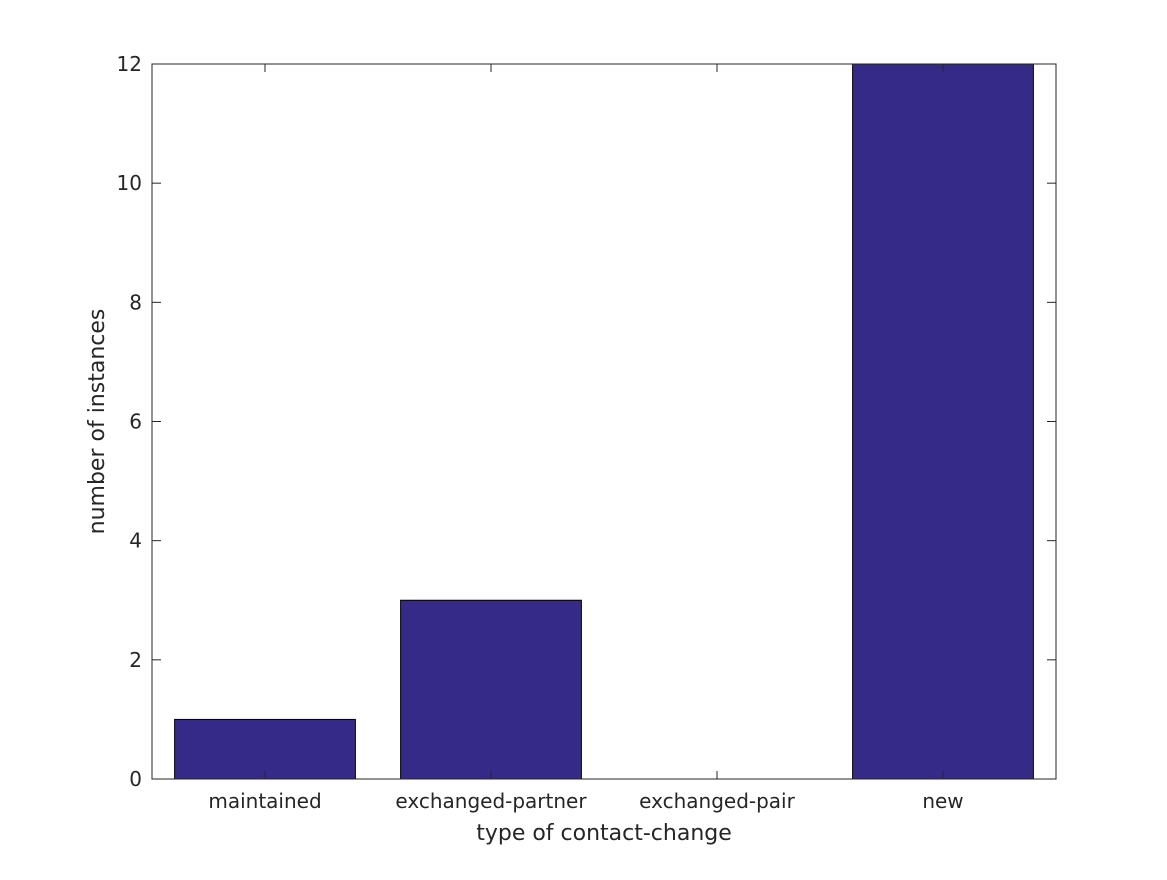  I want to click on y-tick-label: 2, so click(135, 660).